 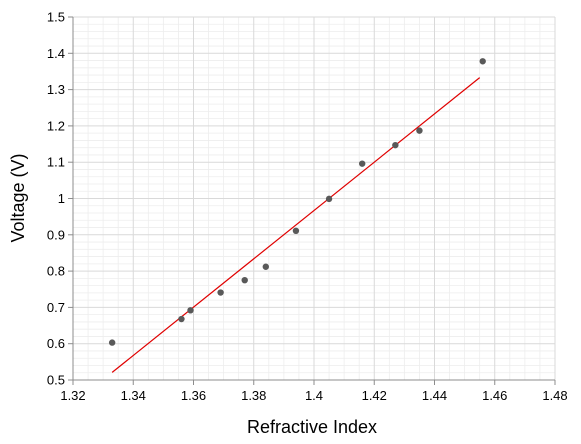 What do you see at coordinates (193, 395) in the screenshot?
I see `x-tick-label: 1.36` at bounding box center [193, 395].